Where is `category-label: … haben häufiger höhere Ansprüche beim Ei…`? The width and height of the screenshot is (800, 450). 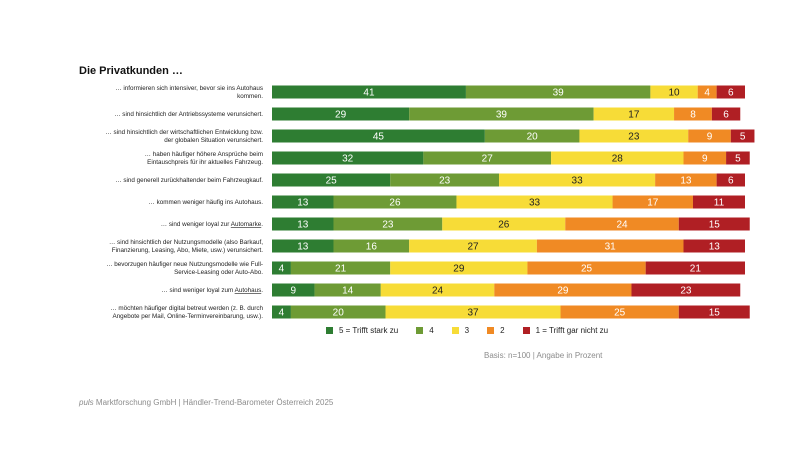
category-label: … haben häufiger höhere Ansprüche beim Ei… is located at coordinates (204, 158).